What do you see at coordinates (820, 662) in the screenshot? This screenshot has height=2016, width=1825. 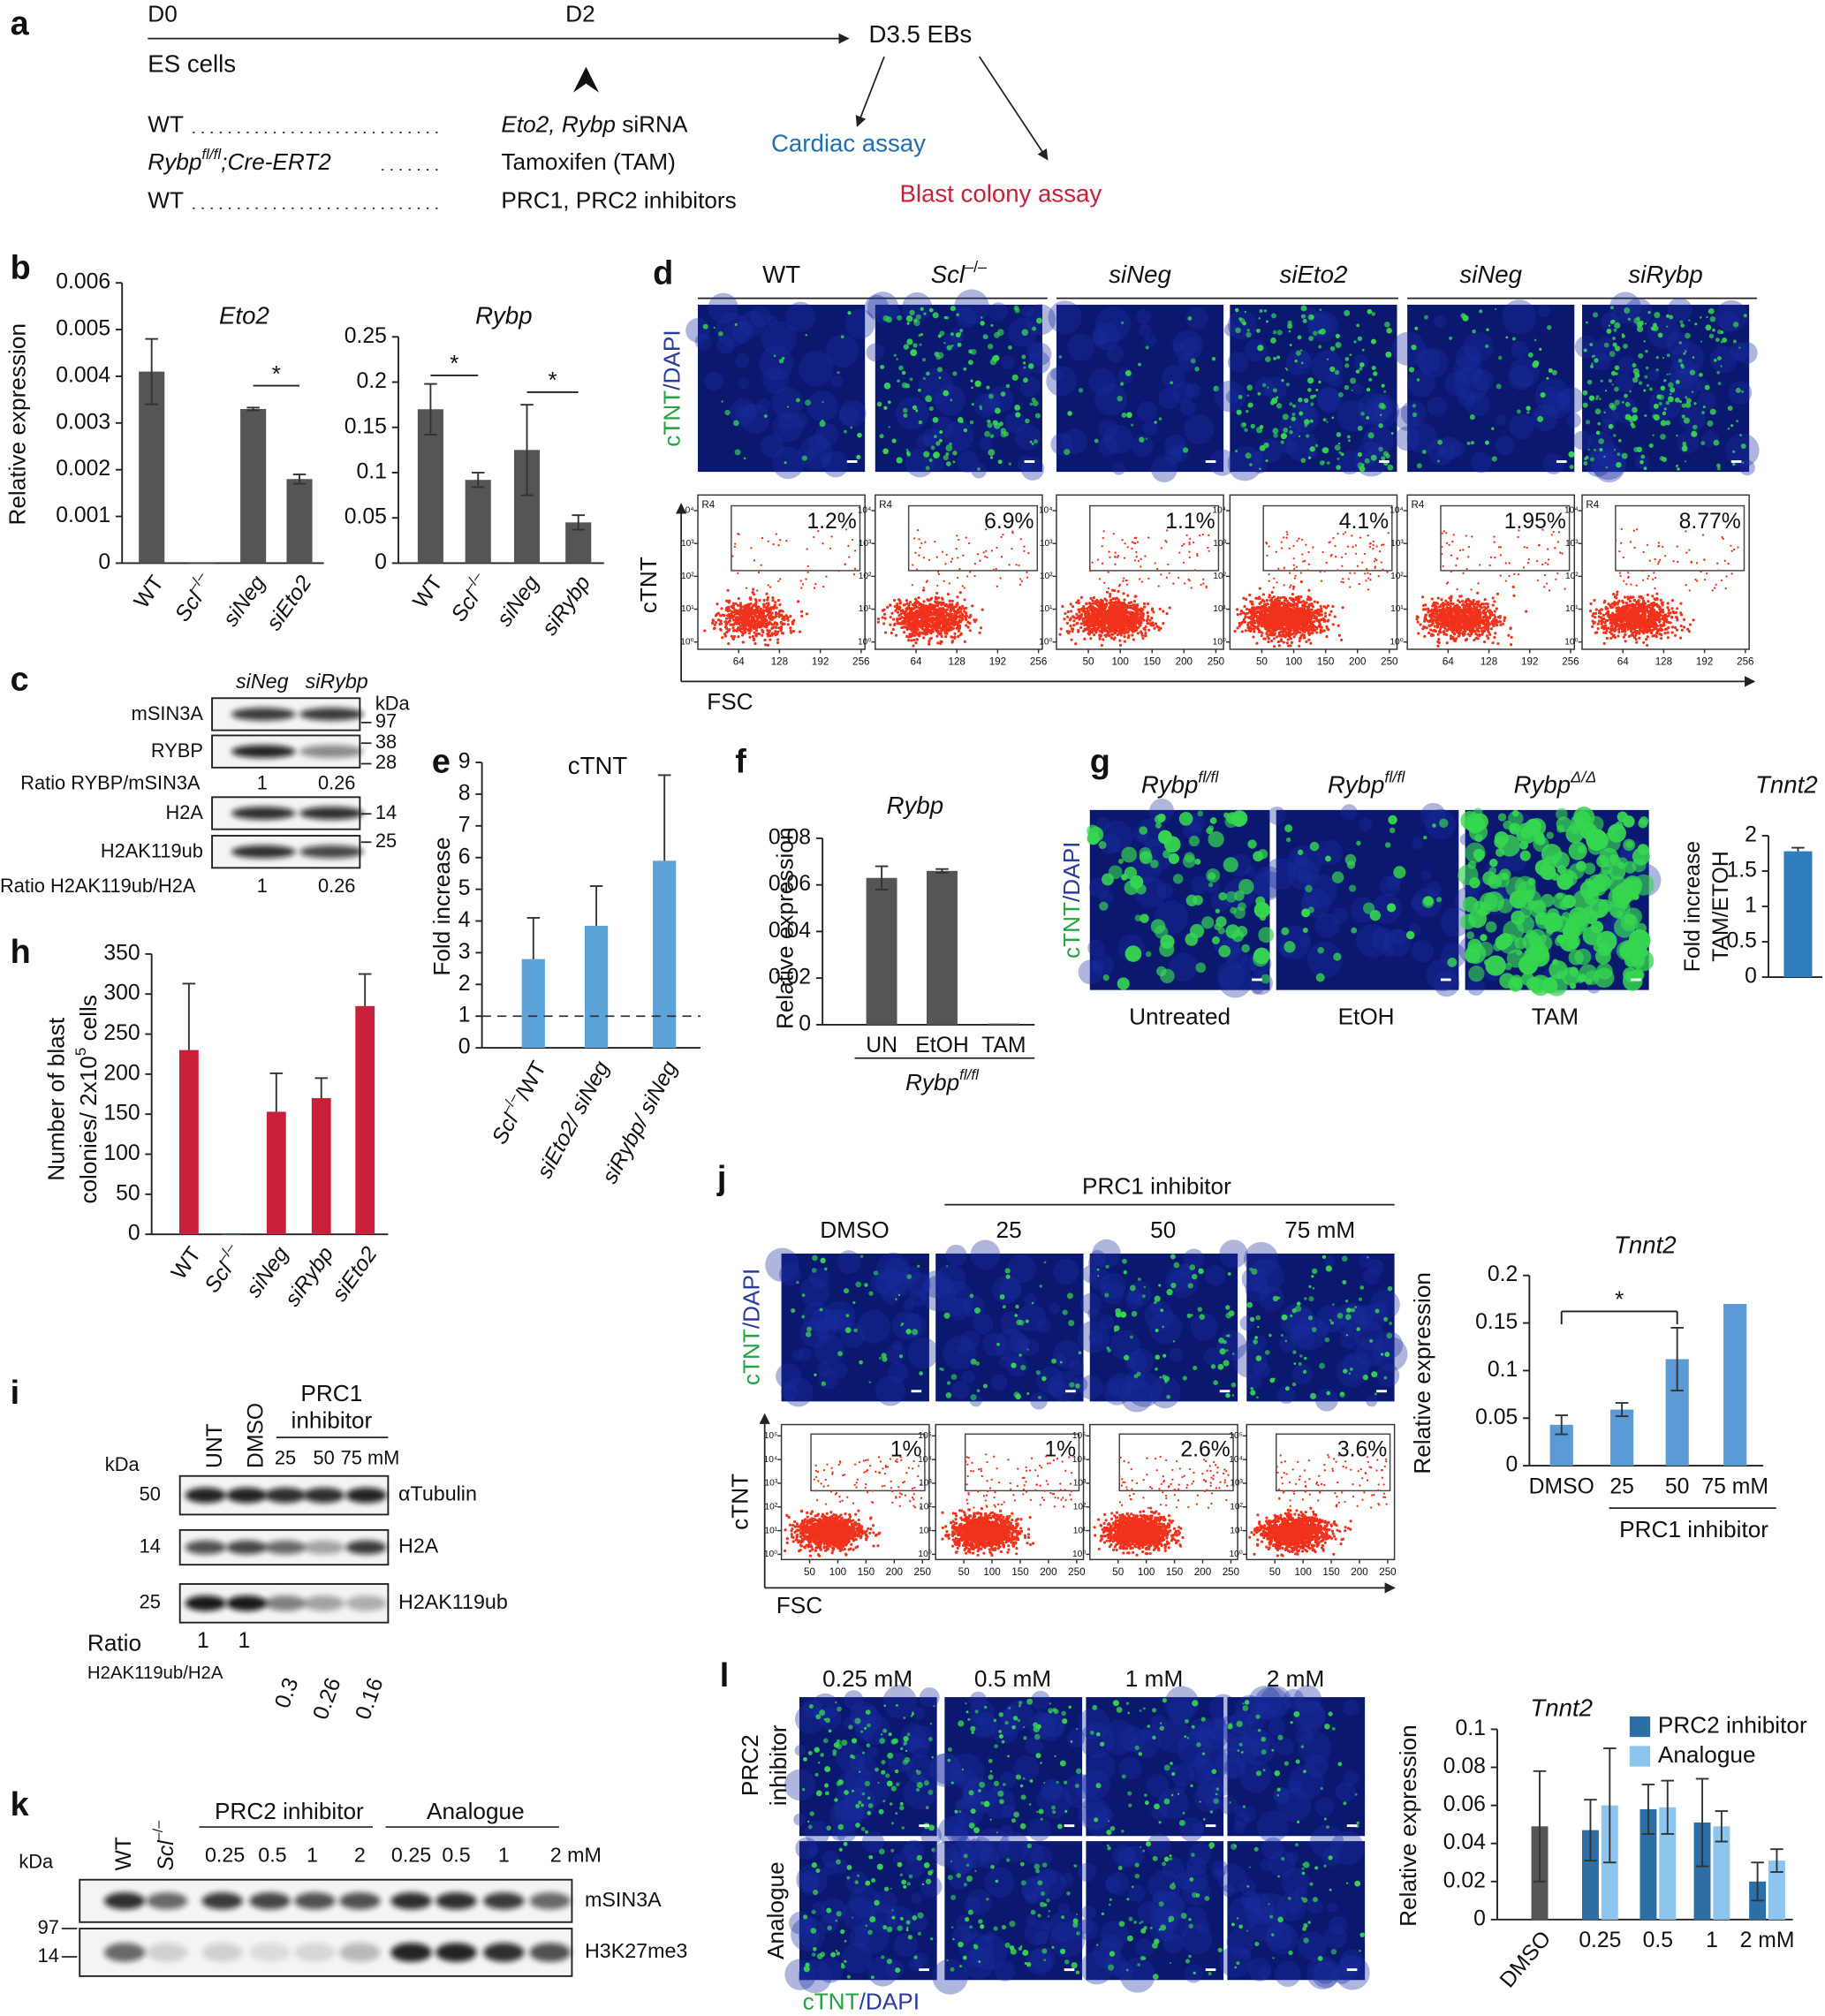 I see `flow-x-tick-label: 192` at bounding box center [820, 662].